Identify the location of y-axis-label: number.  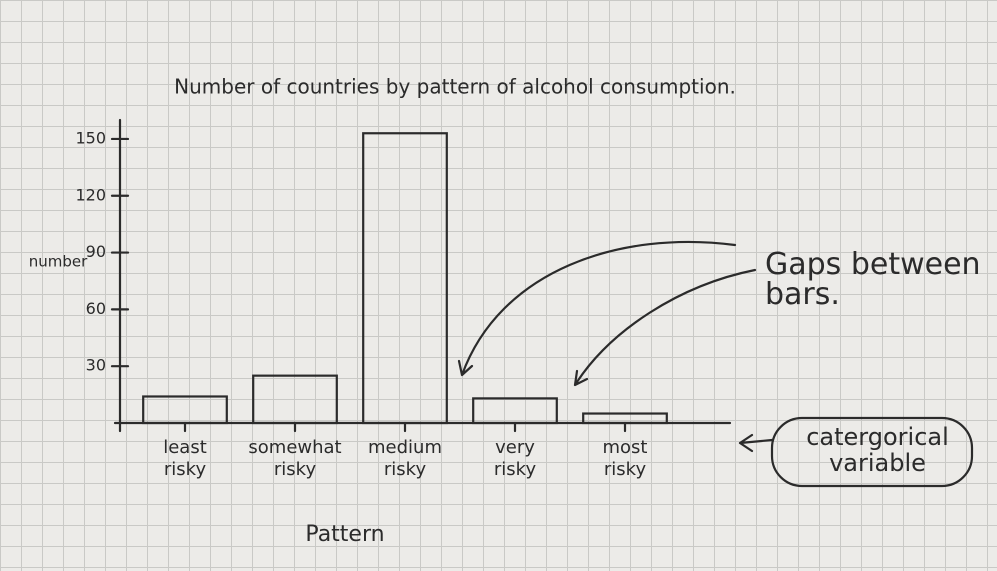
(58, 262).